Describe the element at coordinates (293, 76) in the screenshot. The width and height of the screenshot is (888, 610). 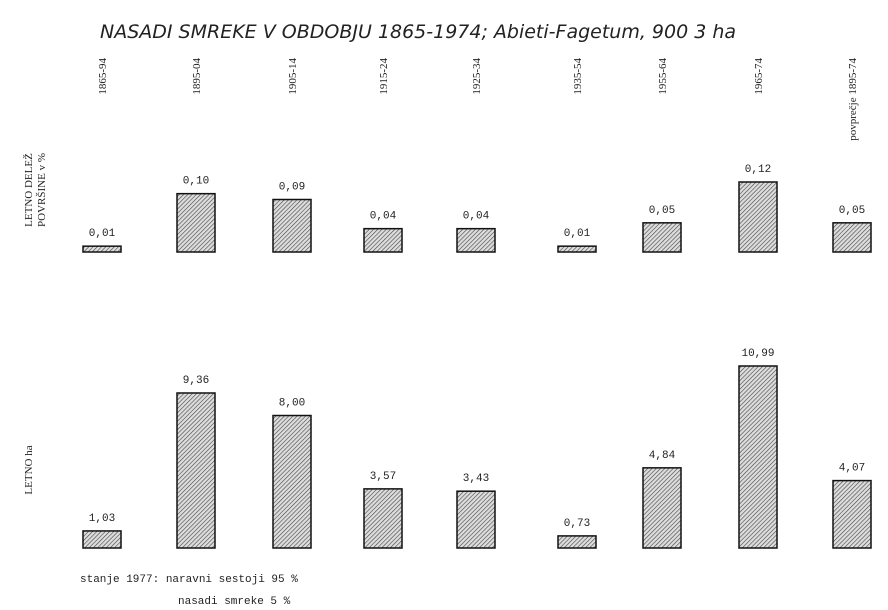
I see `x-tick-label: 1905-14` at that location.